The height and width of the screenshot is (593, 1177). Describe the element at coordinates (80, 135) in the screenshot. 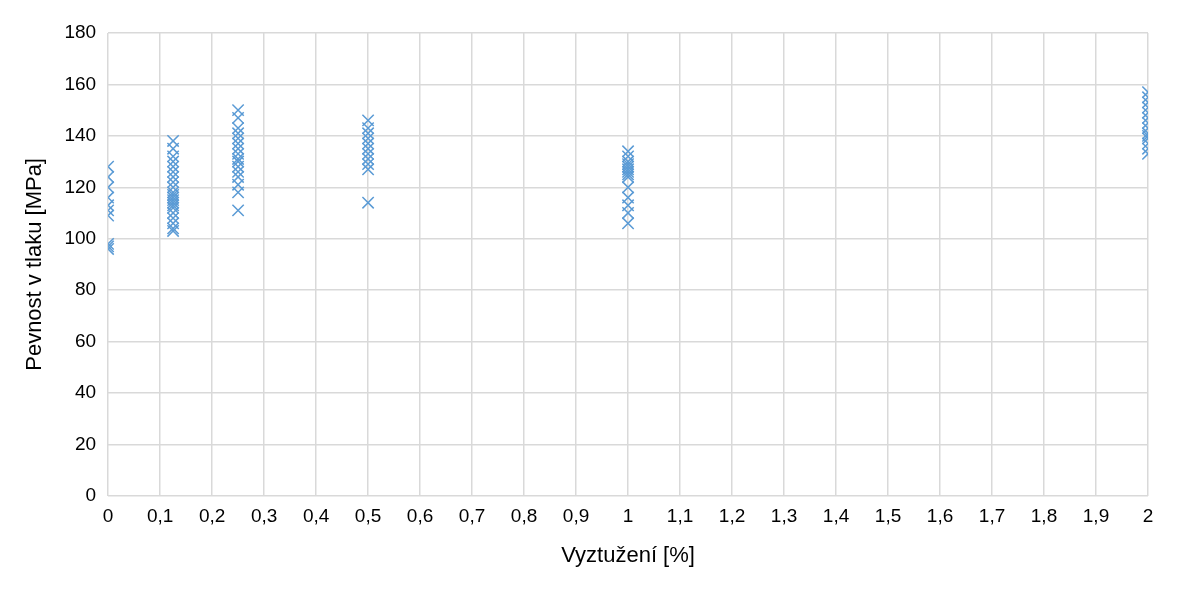

I see `y-tick-label: 140` at that location.